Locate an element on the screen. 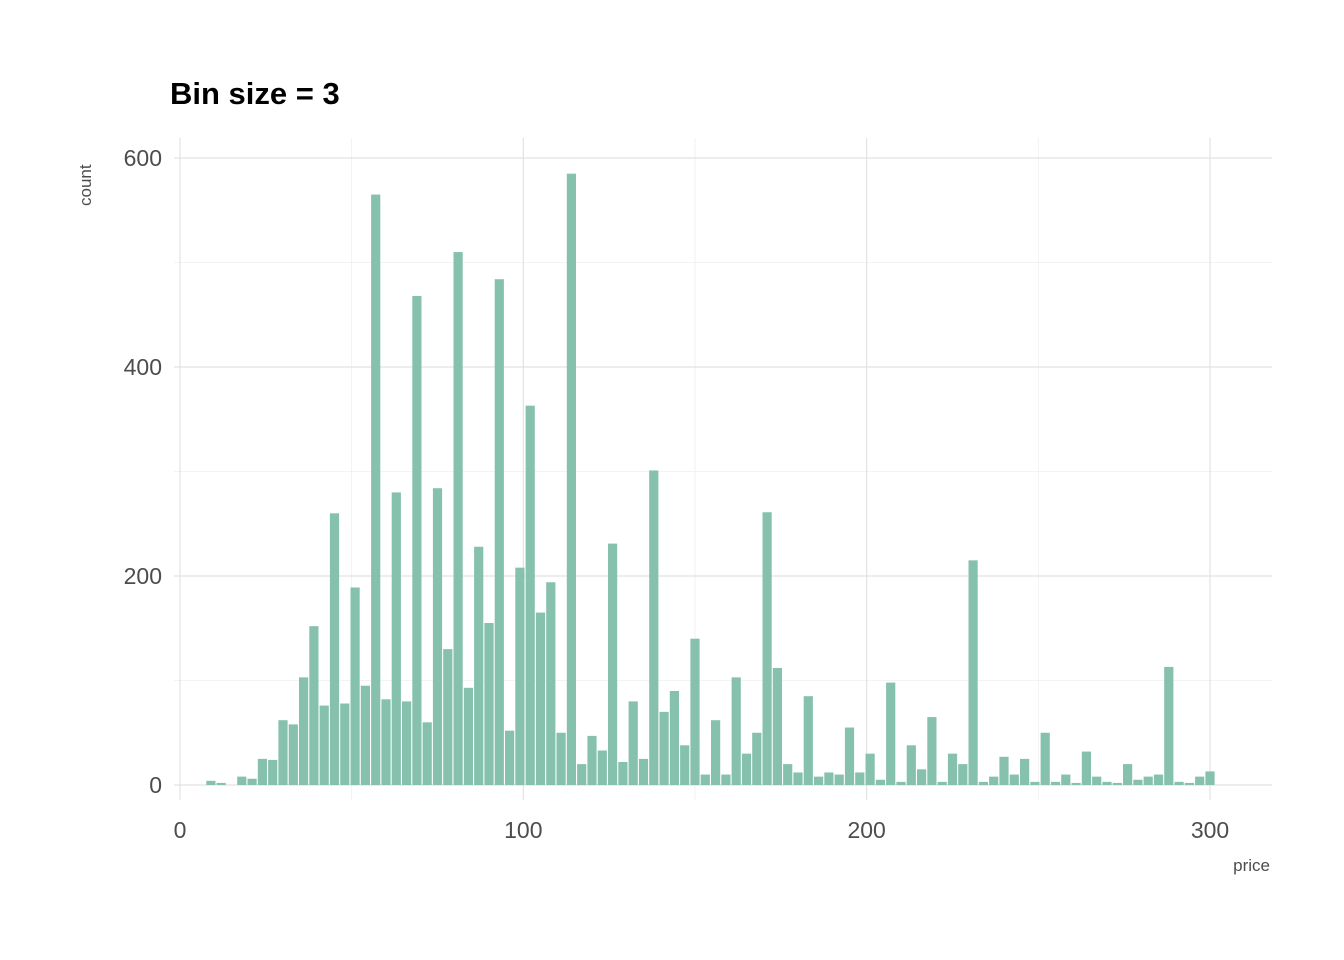 The image size is (1344, 960). y-tick-label: 200 is located at coordinates (143, 576).